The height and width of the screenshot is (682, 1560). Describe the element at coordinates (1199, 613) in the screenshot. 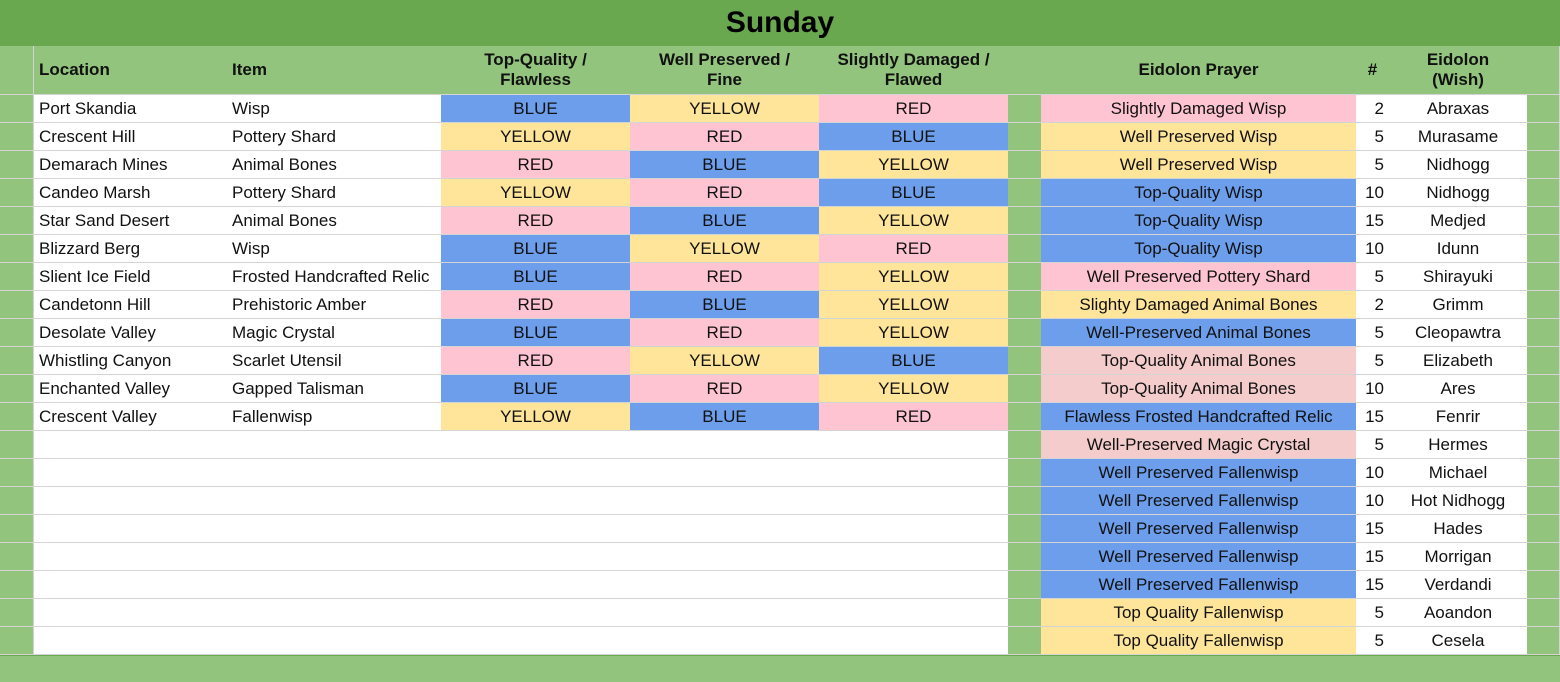

I see `cell-prayer: Top Quality Fallenwisp` at that location.